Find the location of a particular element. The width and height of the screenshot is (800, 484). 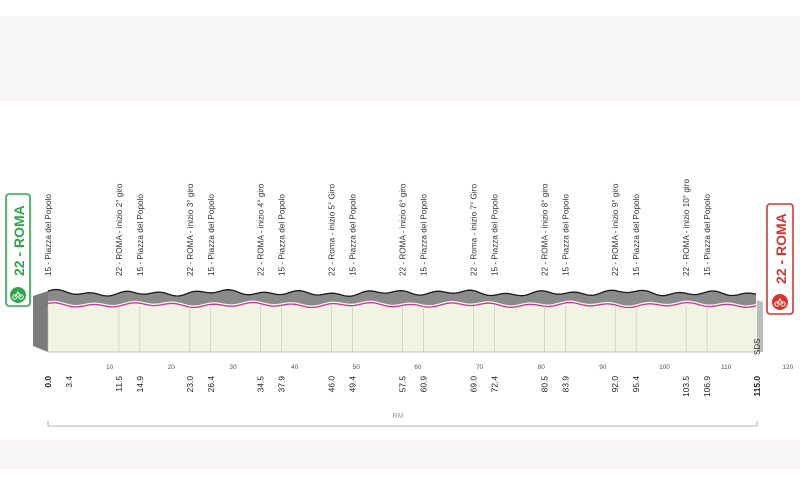

distance-label: 95.4 is located at coordinates (636, 384).